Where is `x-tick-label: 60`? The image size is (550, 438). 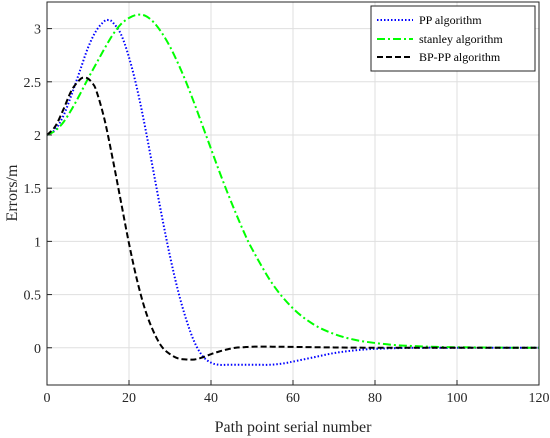 x-tick-label: 60 is located at coordinates (293, 398).